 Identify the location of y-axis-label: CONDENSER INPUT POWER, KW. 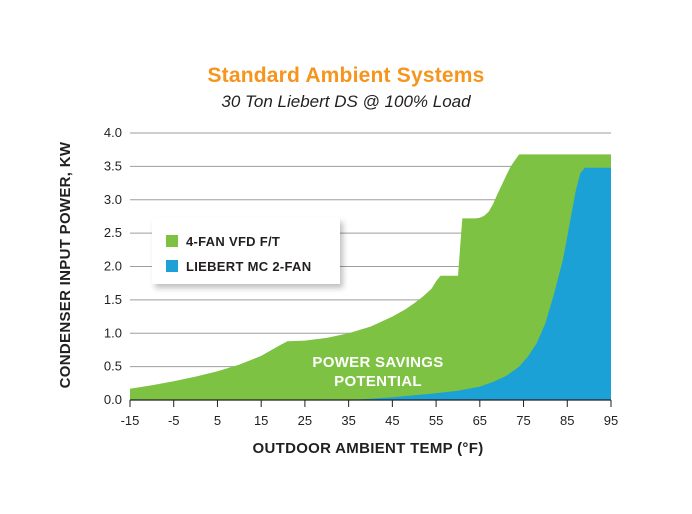
(65, 264).